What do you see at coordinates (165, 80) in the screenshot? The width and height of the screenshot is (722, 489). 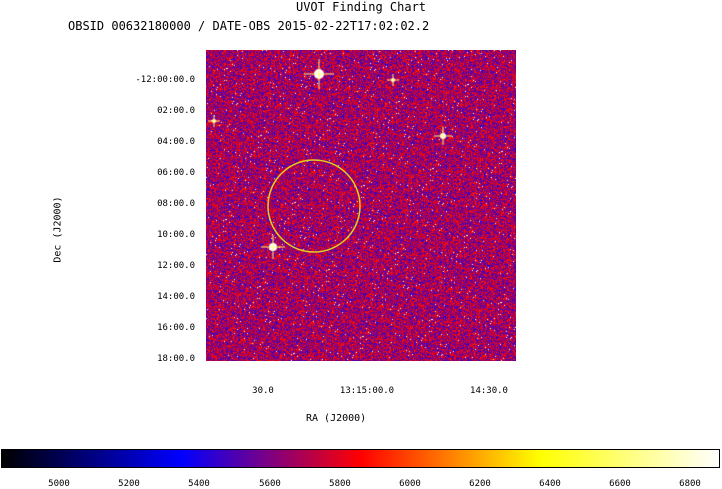 I see `ytick-label: -12:00:00.0` at bounding box center [165, 80].